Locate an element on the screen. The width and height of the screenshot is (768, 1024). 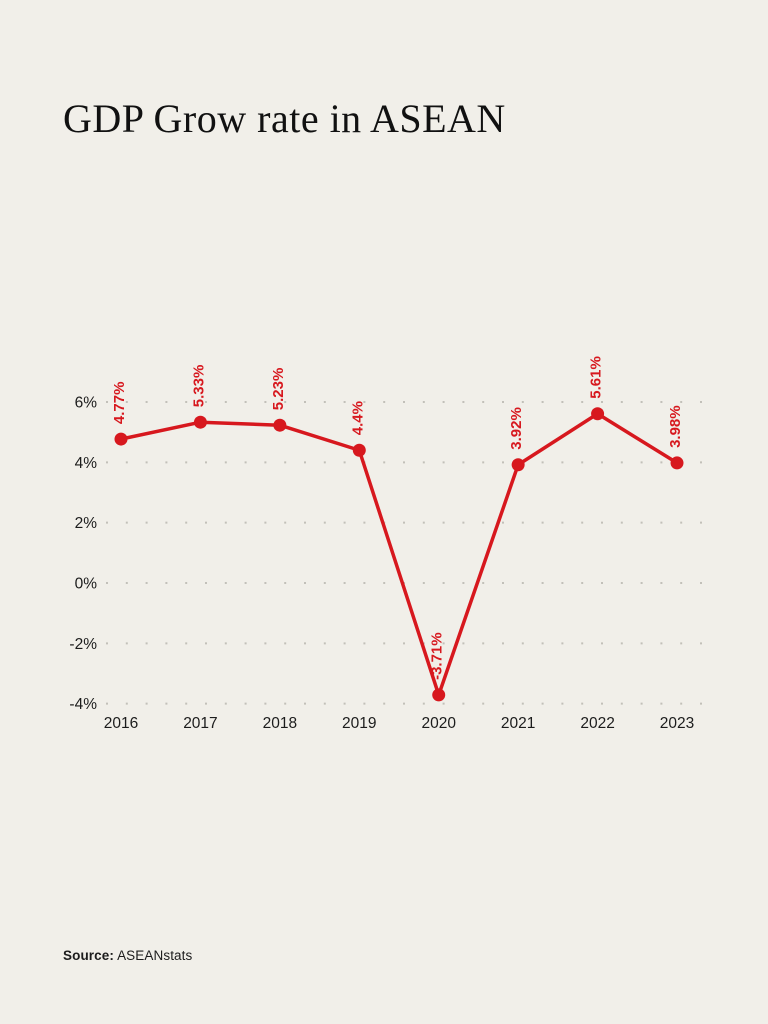
data-point-label: 5.33% is located at coordinates (198, 386).